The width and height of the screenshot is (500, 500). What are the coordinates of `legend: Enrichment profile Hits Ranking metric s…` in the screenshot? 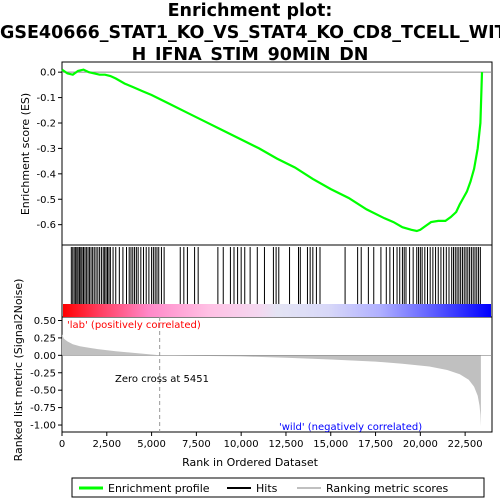 It's located at (278, 487).